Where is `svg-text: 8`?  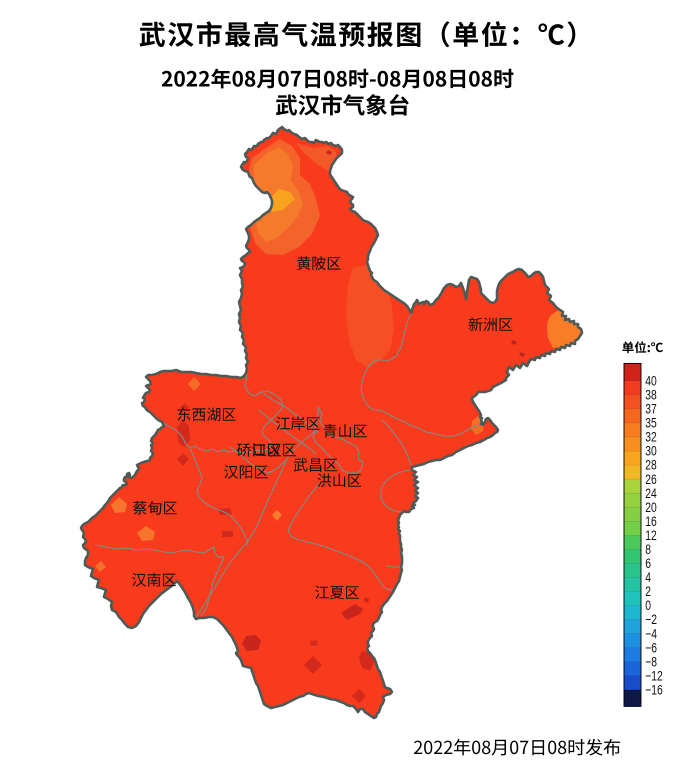
svg-text: 8 is located at coordinates (648, 549).